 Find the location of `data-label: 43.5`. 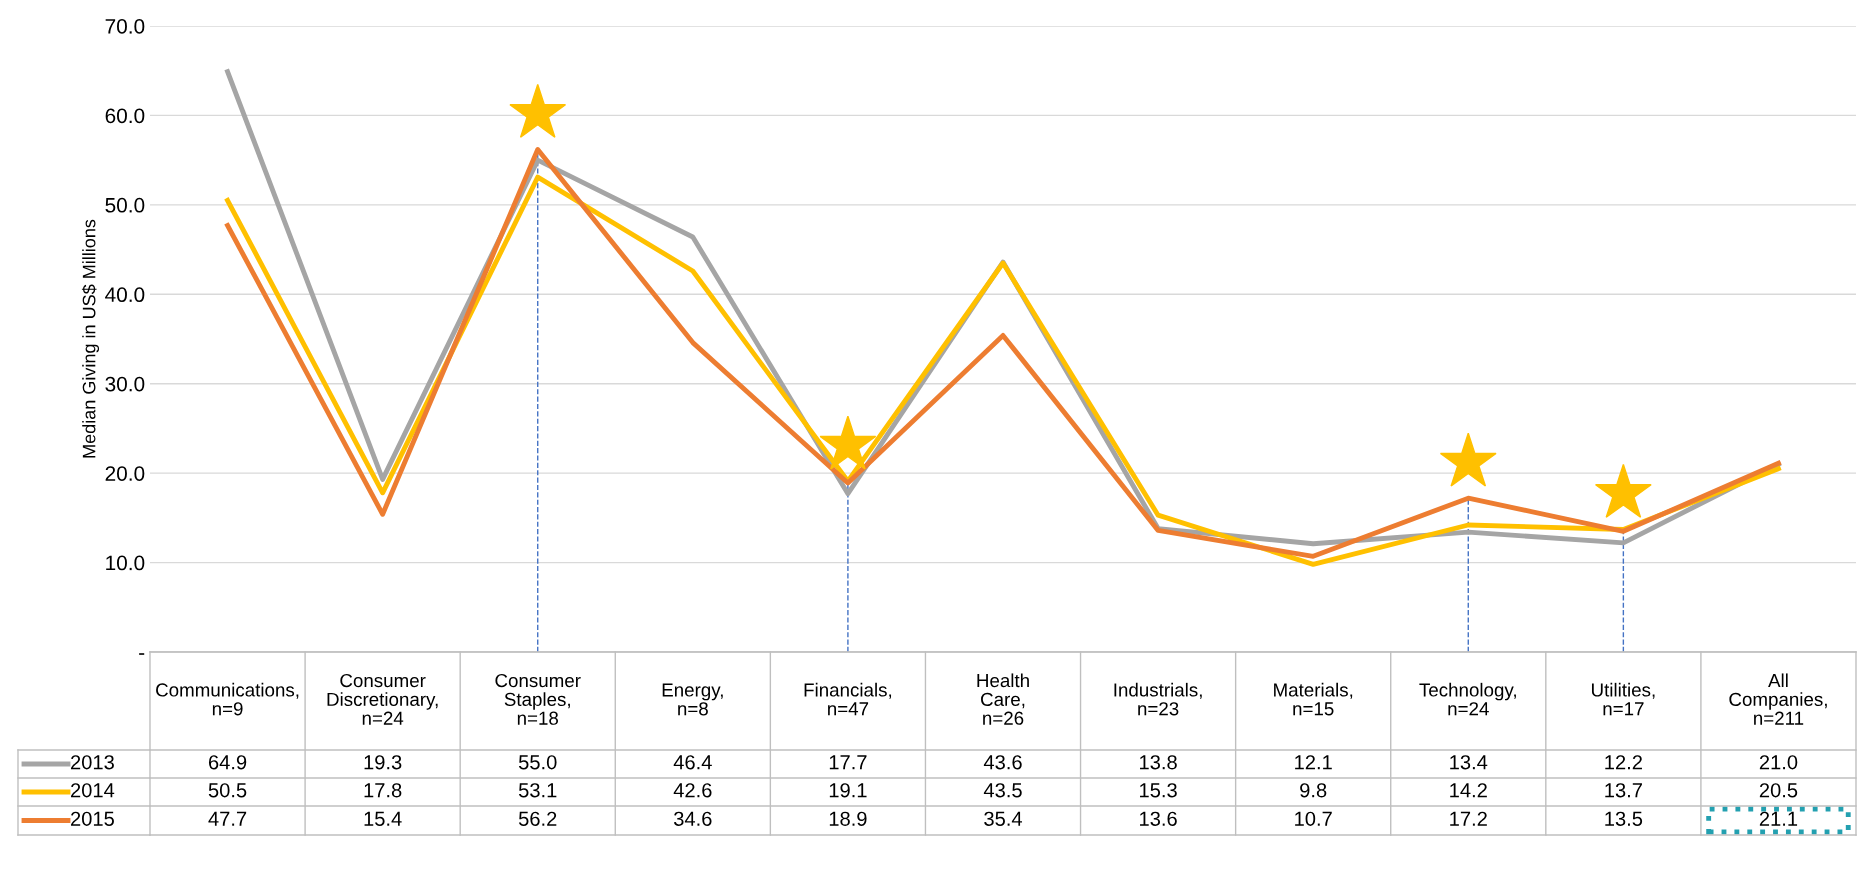

data-label: 43.5 is located at coordinates (1002, 790).